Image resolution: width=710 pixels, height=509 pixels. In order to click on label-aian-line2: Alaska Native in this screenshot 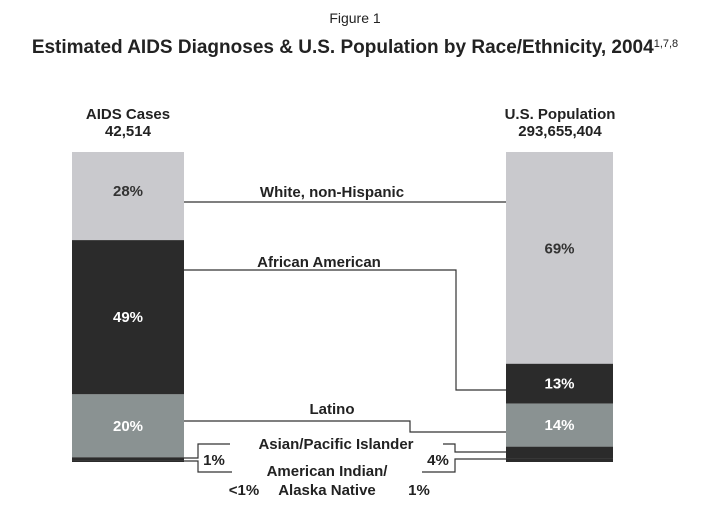, I will do `click(327, 490)`.